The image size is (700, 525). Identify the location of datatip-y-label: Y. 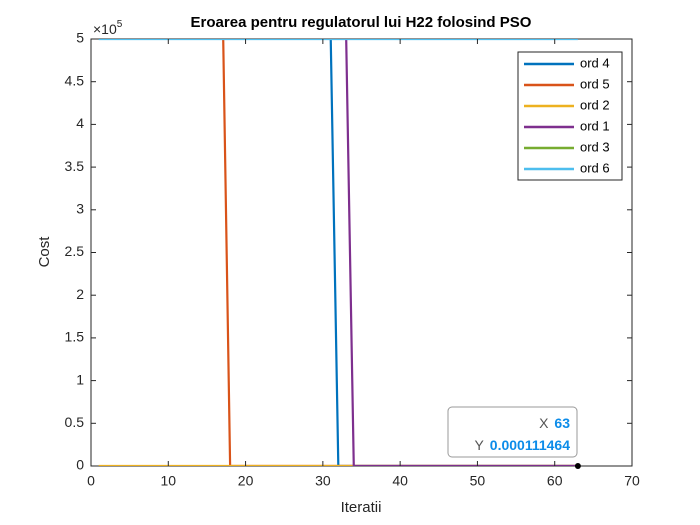
(479, 445).